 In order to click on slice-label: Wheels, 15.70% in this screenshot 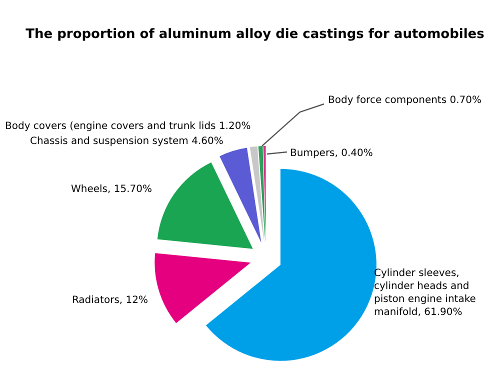, I will do `click(111, 189)`.